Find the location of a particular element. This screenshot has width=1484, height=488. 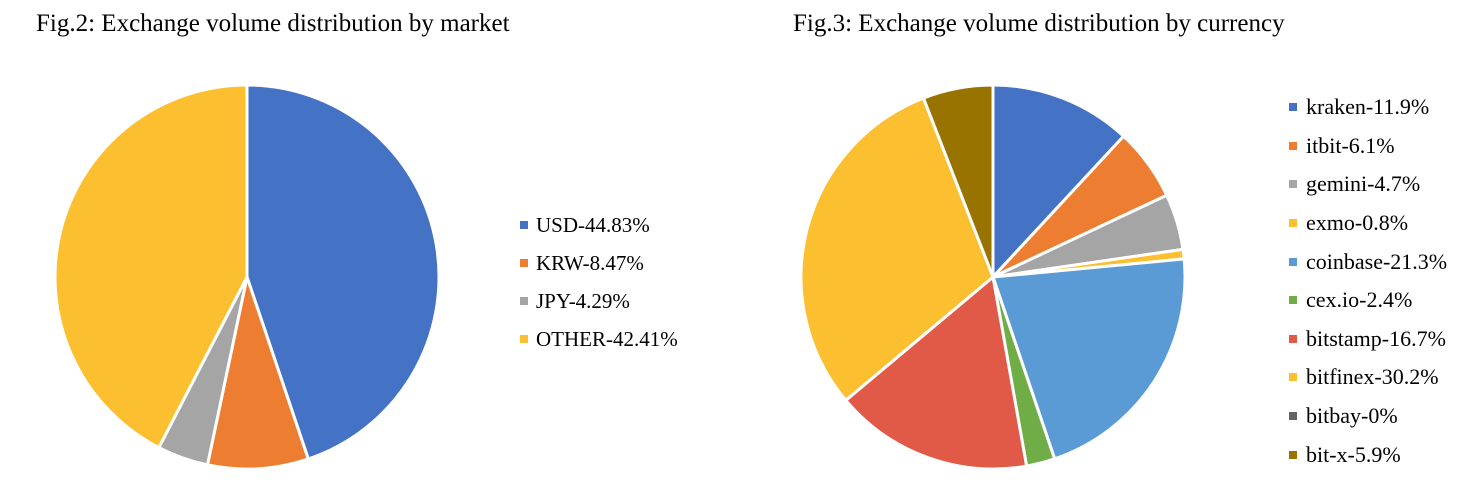

market-legend-swatch-other is located at coordinates (524, 339).